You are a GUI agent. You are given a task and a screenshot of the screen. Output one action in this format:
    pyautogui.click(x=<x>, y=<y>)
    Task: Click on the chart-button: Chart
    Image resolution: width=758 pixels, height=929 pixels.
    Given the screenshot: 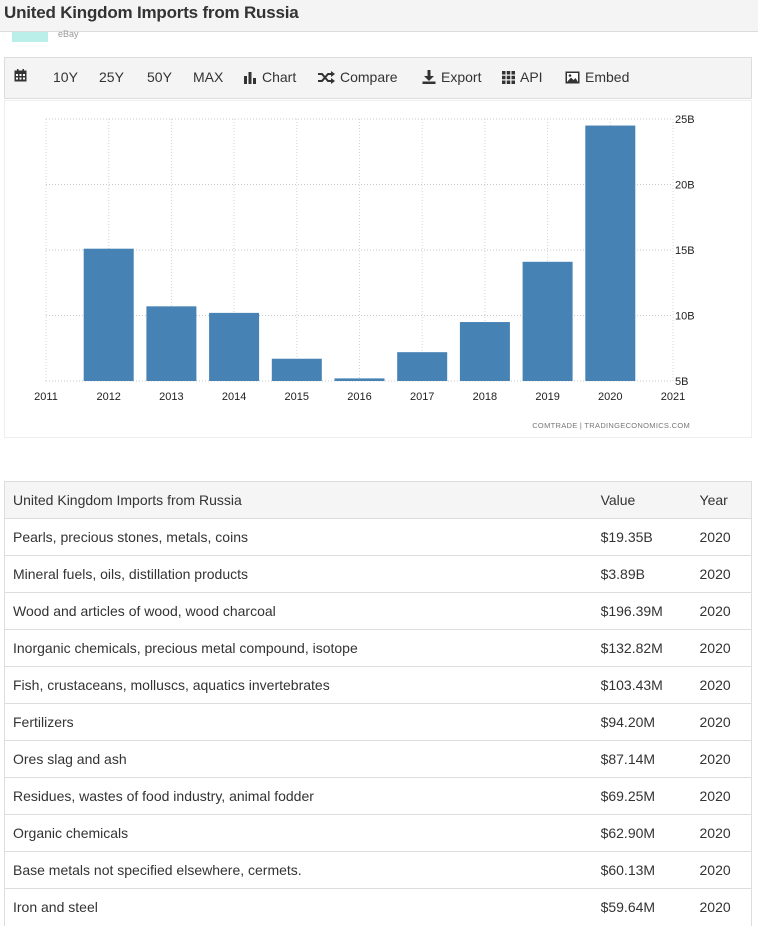 What is the action you would take?
    pyautogui.click(x=269, y=77)
    